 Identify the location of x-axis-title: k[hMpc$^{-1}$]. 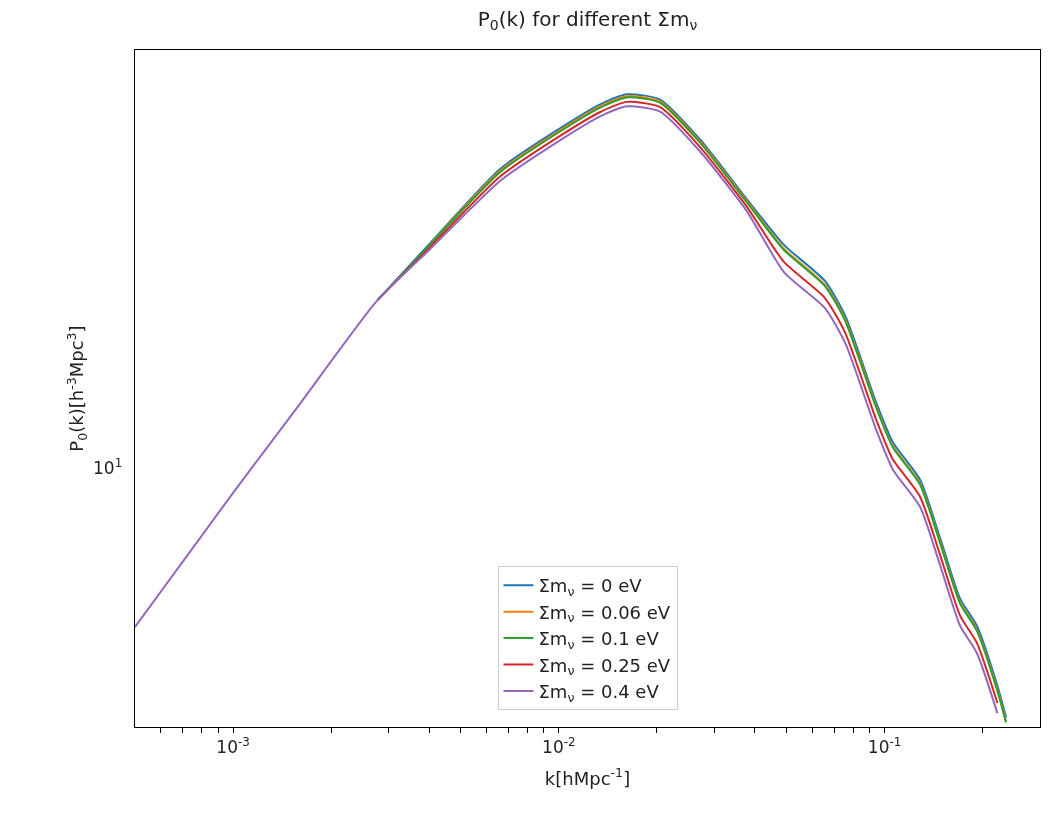
(587, 776).